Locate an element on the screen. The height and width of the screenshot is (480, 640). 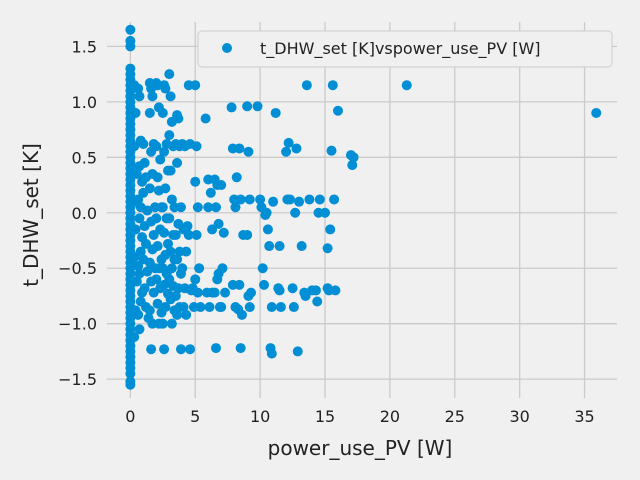
x-tick-label: 5 is located at coordinates (195, 416).